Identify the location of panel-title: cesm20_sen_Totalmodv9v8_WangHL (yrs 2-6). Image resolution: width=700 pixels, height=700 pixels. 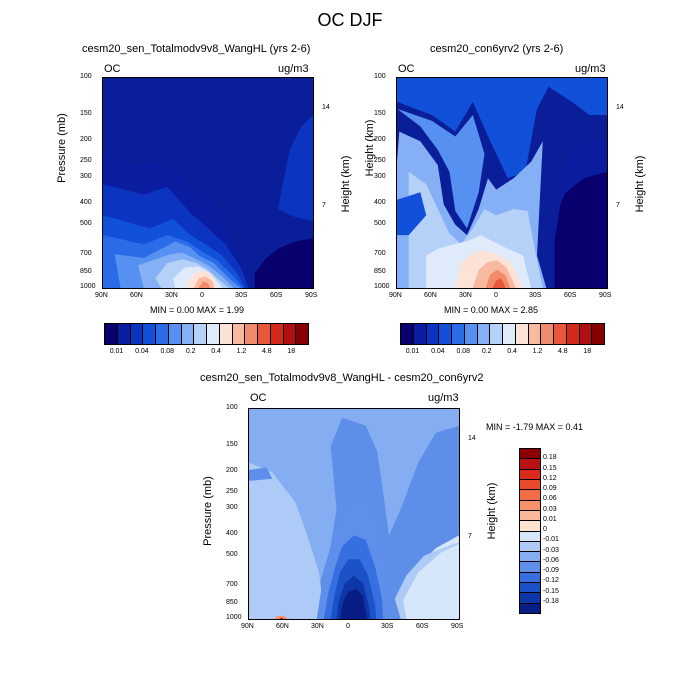
(196, 49).